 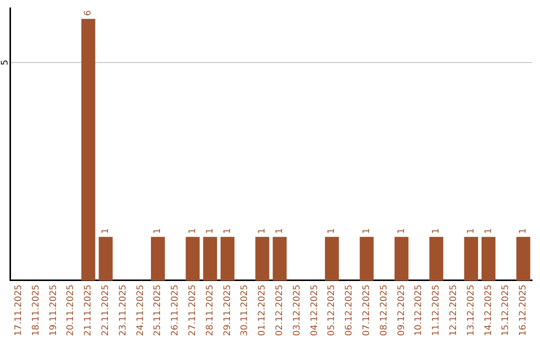 I want to click on x-tick-label: 06.12.2025, so click(x=349, y=310).